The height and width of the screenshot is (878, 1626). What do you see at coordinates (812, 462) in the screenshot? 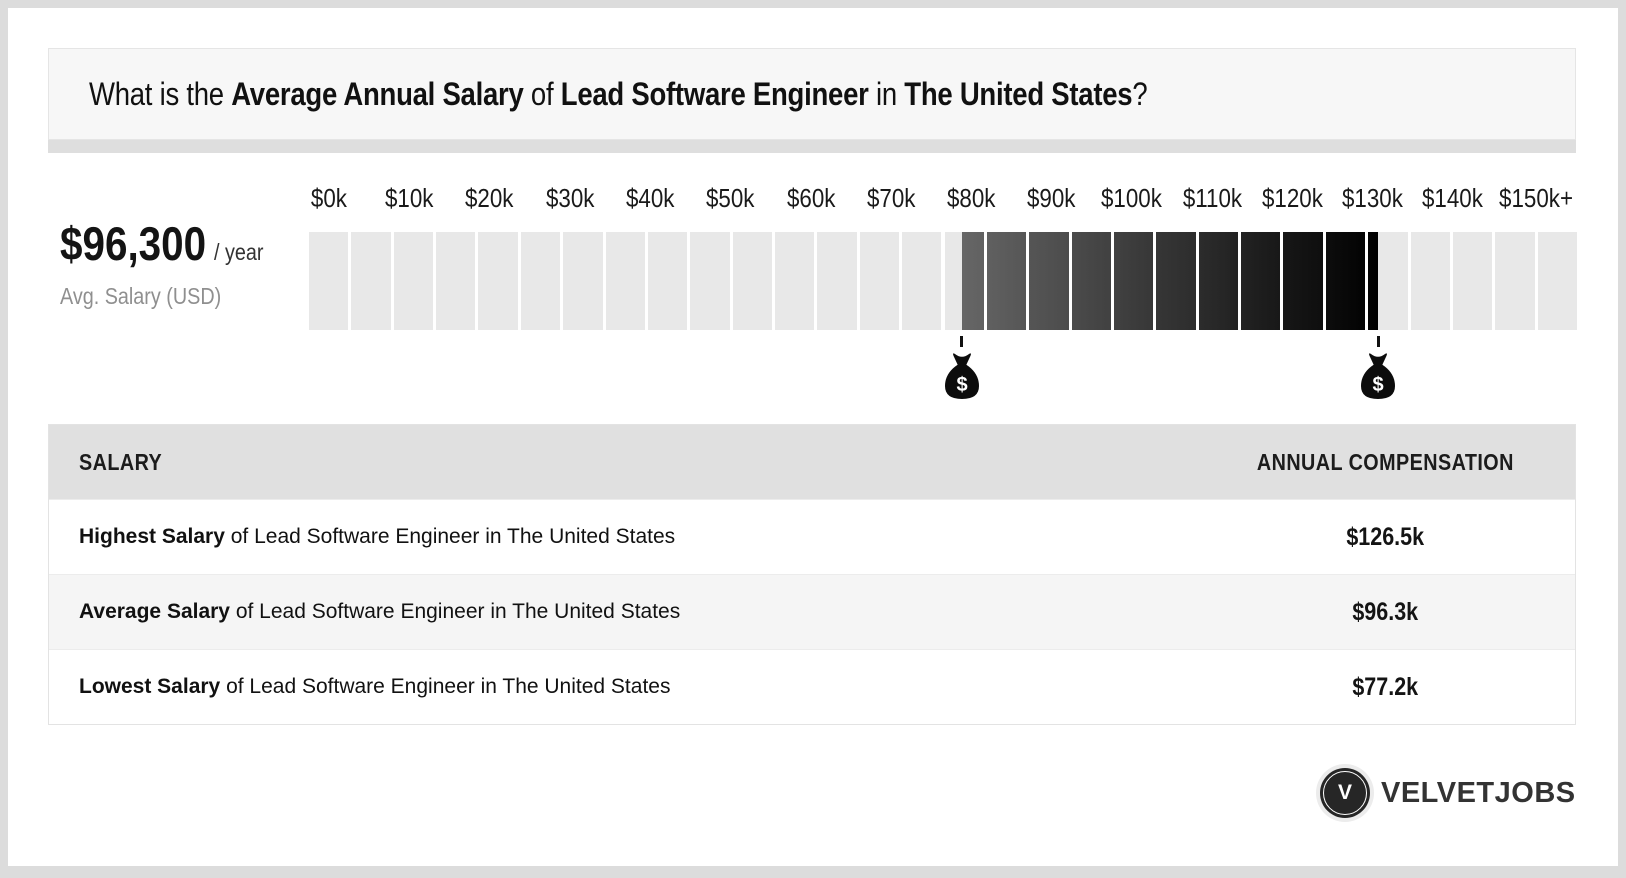
I see `table-header-row: SALARY ANNUAL COMPENSATION` at bounding box center [812, 462].